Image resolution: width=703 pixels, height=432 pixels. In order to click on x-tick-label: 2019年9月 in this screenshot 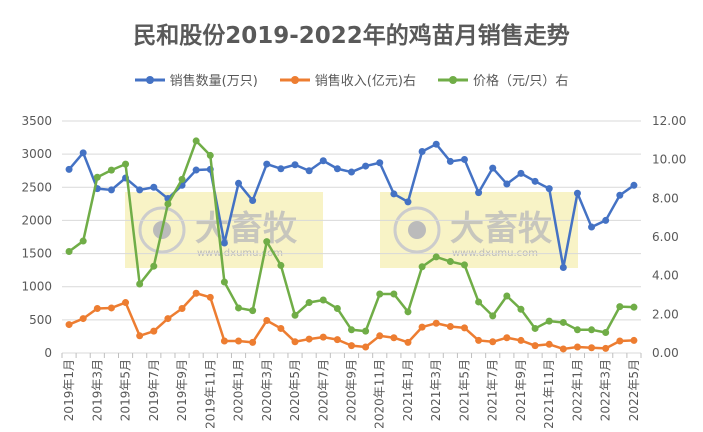, I will do `click(182, 390)`.